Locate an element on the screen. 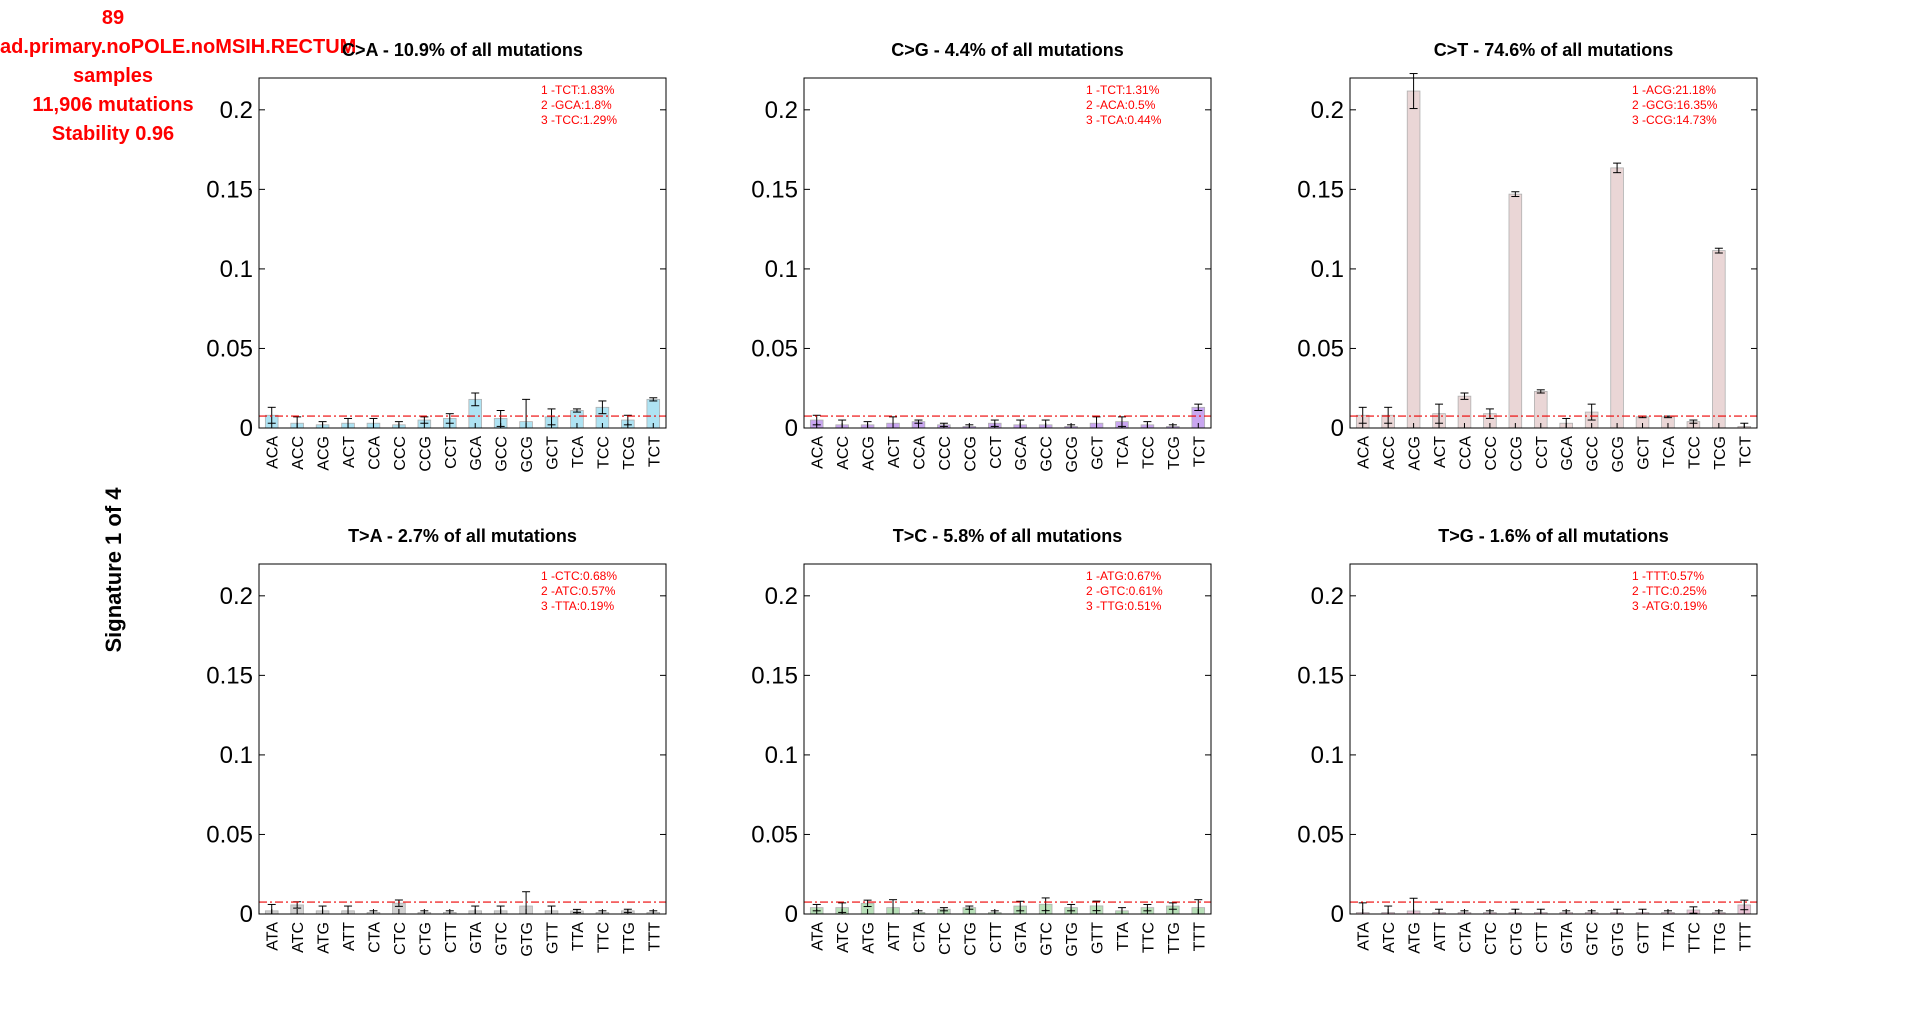 This screenshot has height=1013, width=1920. x-tick-label: ATC is located at coordinates (1389, 937).